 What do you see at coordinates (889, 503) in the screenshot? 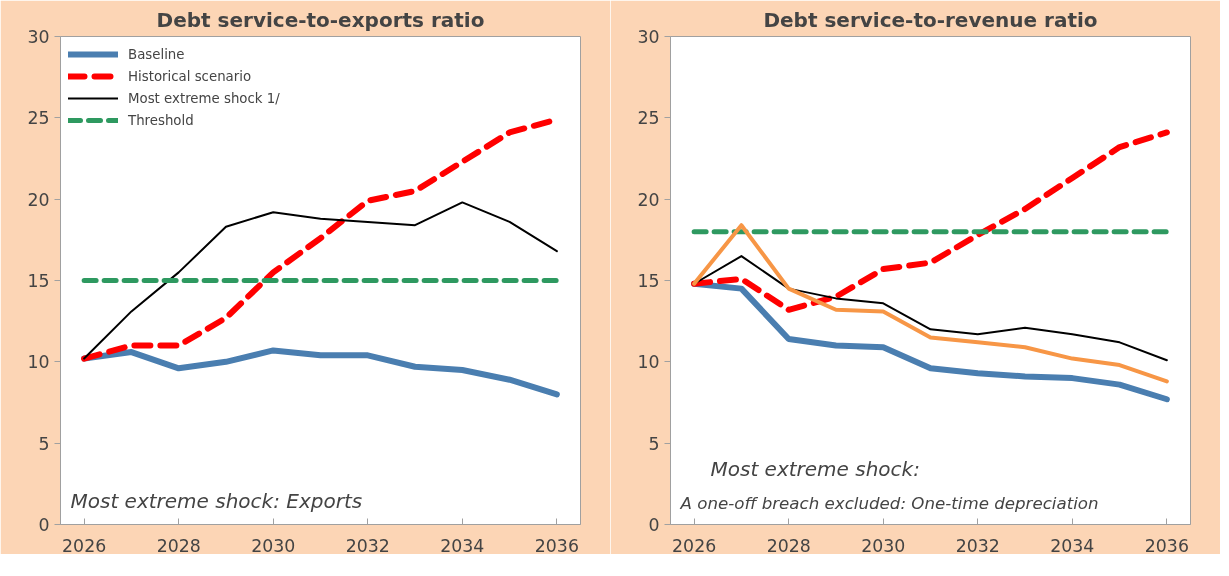
I see `annotation: A one-off breach excluded: One-time depreciation` at bounding box center [889, 503].